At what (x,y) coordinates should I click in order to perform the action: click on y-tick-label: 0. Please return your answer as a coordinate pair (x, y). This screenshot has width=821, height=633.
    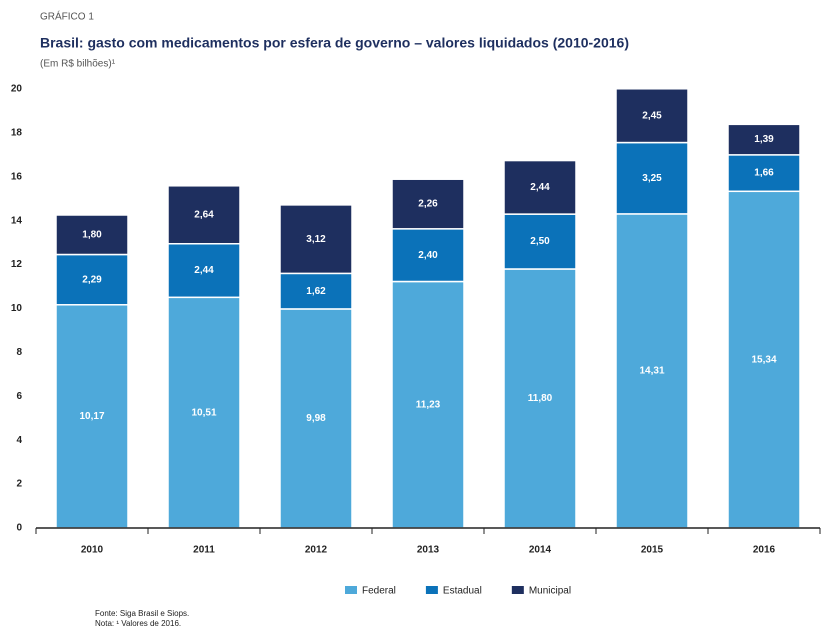
    Looking at the image, I should click on (19, 528).